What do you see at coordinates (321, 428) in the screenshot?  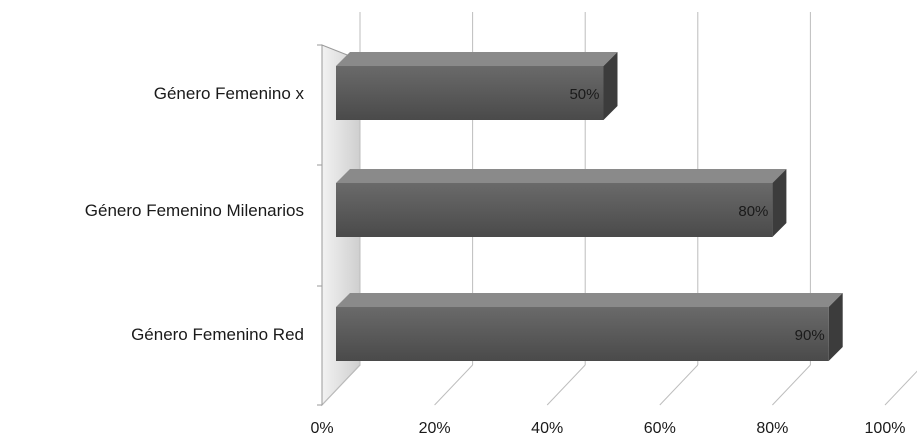 I see `x-tick-label: 0%` at bounding box center [321, 428].